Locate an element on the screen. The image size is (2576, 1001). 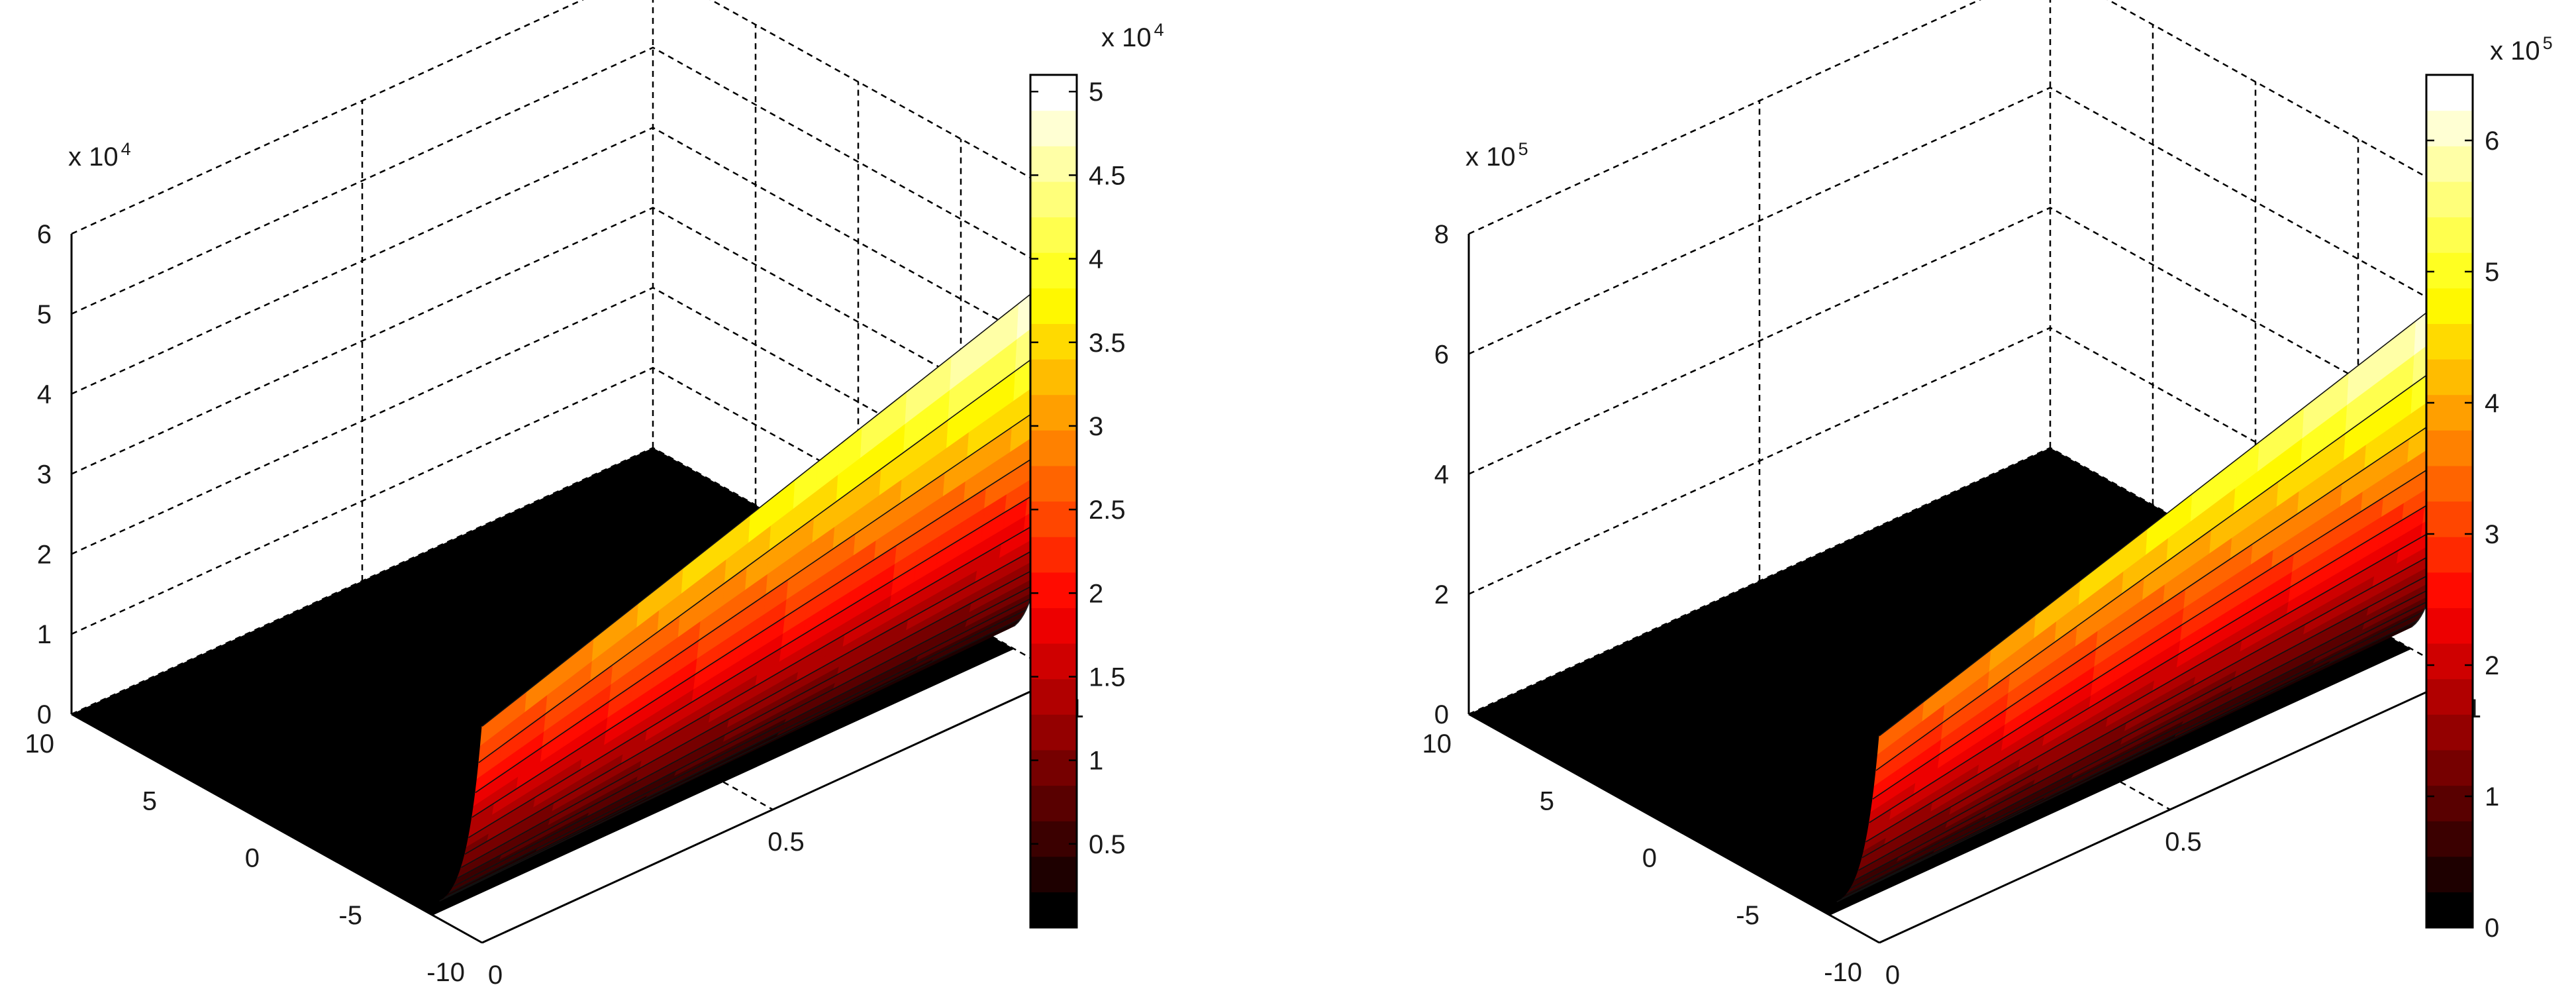
colorbar-ticks-right: 0 1 2 3 4 5 6 is located at coordinates (2462, 535).